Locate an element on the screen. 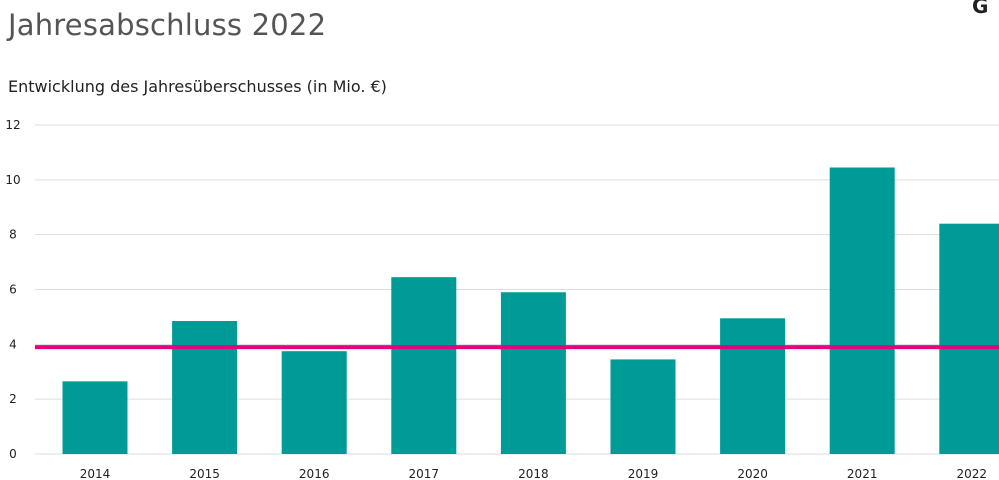 The height and width of the screenshot is (480, 999). y-tick-label: 8 is located at coordinates (13, 235).